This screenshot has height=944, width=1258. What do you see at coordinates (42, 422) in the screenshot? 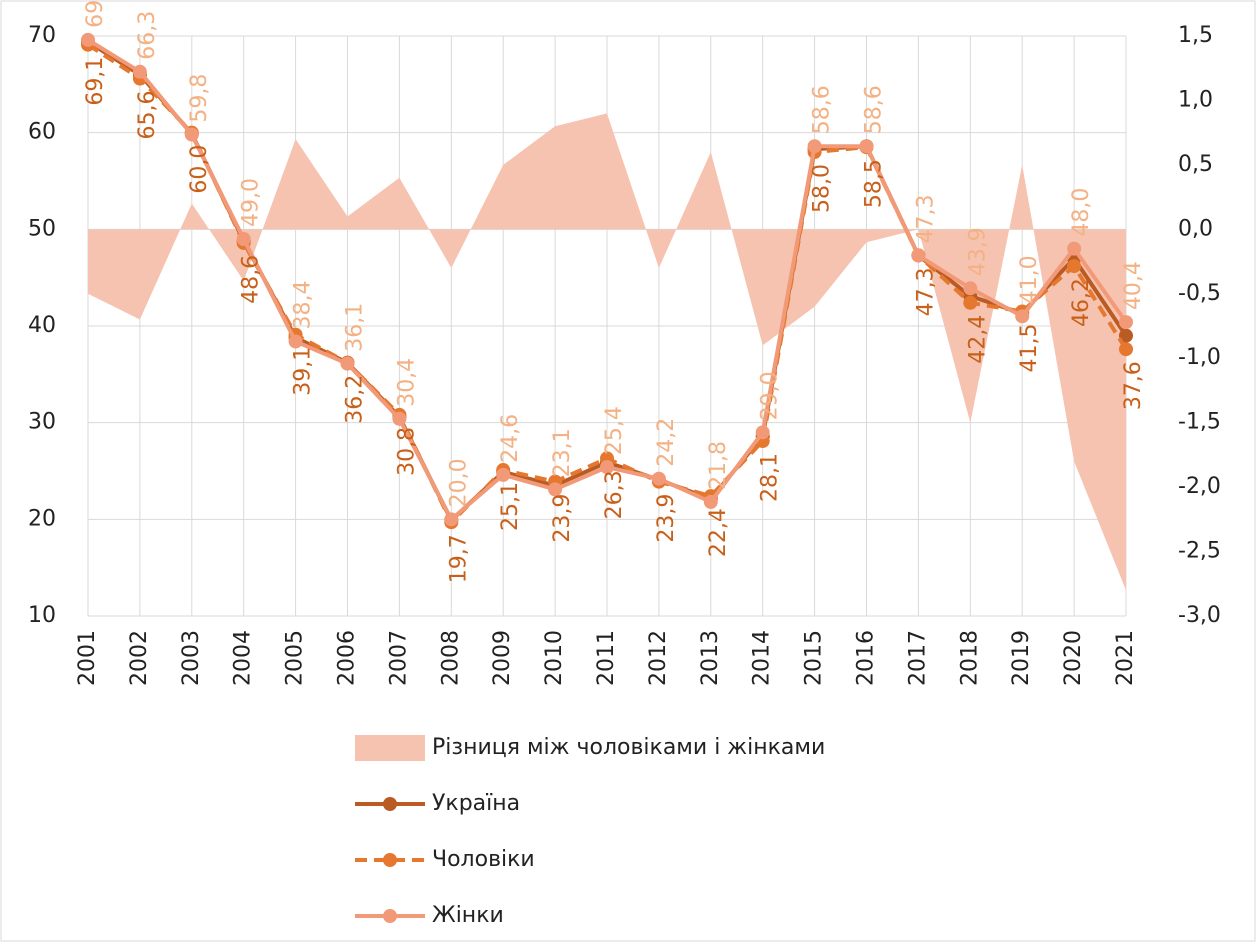
I see `y-tick-label: 30` at bounding box center [42, 422].